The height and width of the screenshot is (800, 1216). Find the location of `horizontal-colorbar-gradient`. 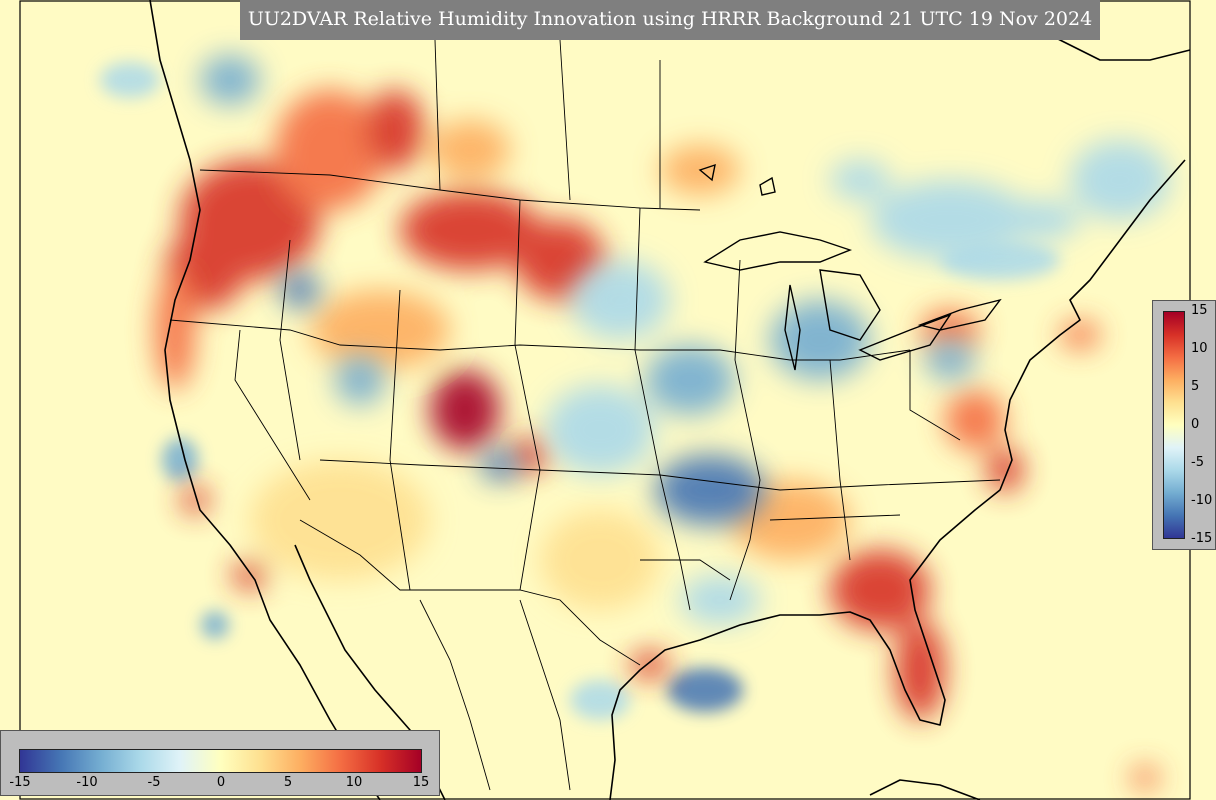

horizontal-colorbar-gradient is located at coordinates (220, 761).